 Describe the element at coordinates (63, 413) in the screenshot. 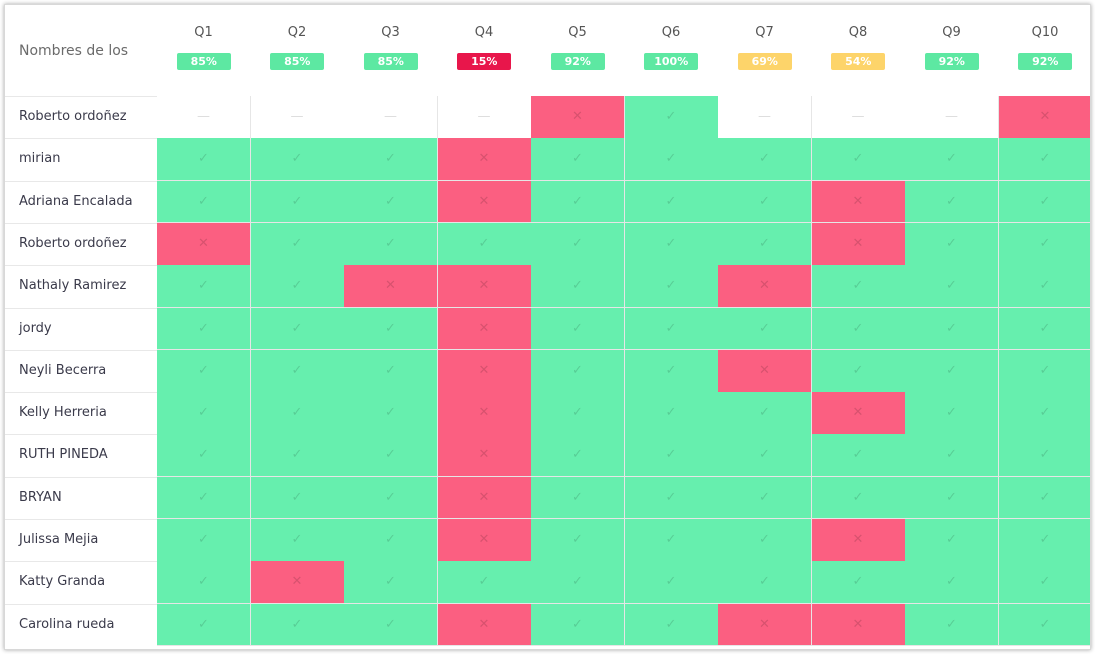

I see `student-name: Kelly Herreria` at that location.